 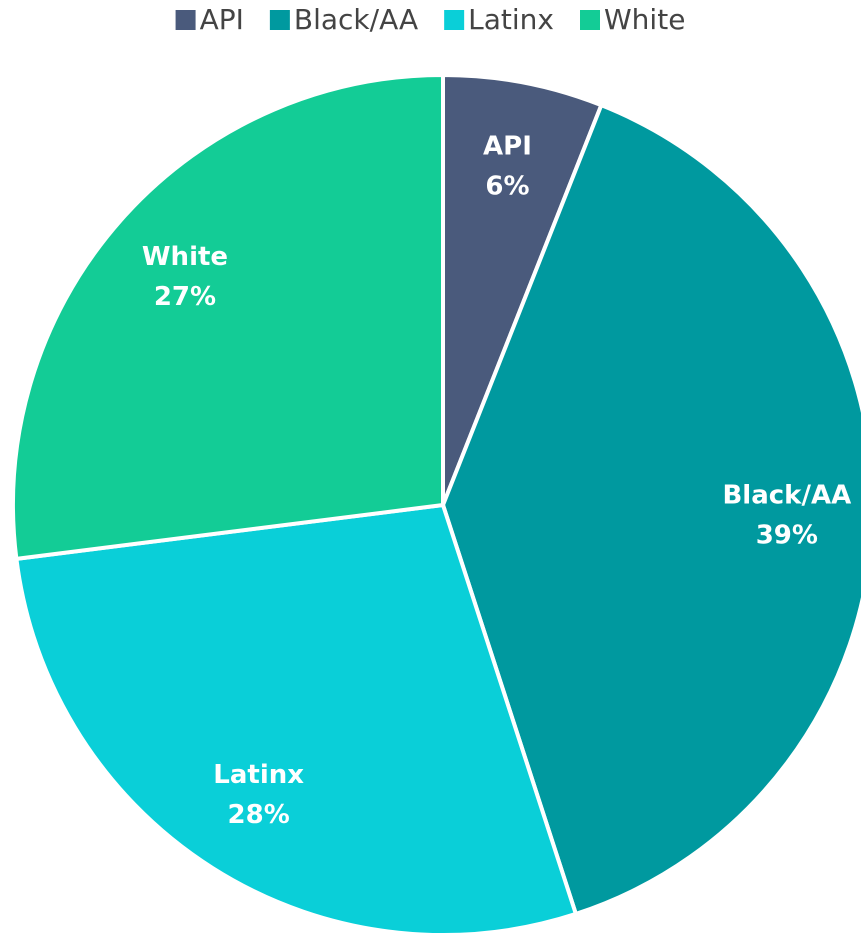 I want to click on slice-category-label: Latinx, so click(x=258, y=775).